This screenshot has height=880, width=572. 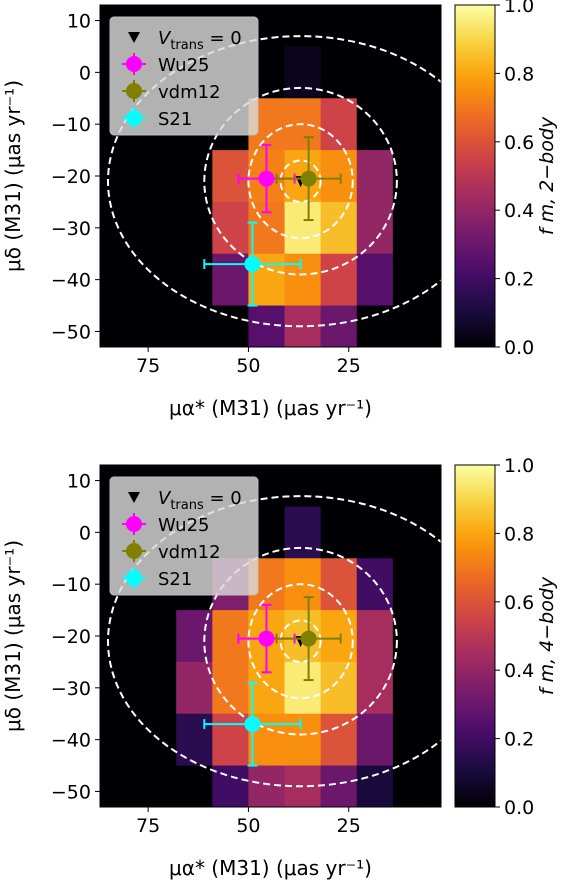 What do you see at coordinates (13, 636) in the screenshot?
I see `y-axis-label: μδ (M31) (μas yr⁻¹)` at bounding box center [13, 636].